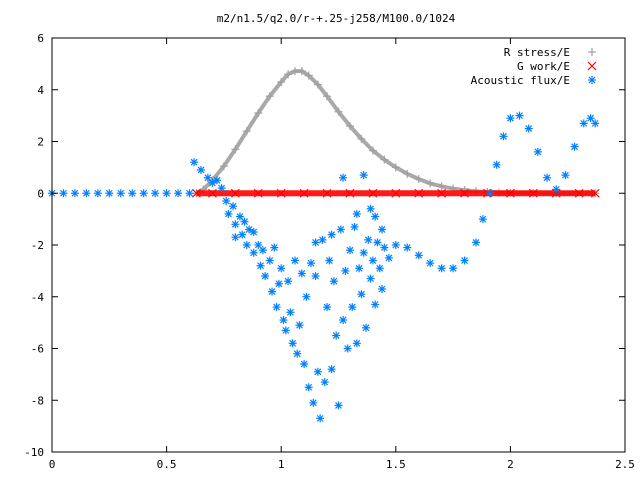 This screenshot has width=640, height=480. What do you see at coordinates (52, 464) in the screenshot?
I see `x-tick-label: 0` at bounding box center [52, 464].